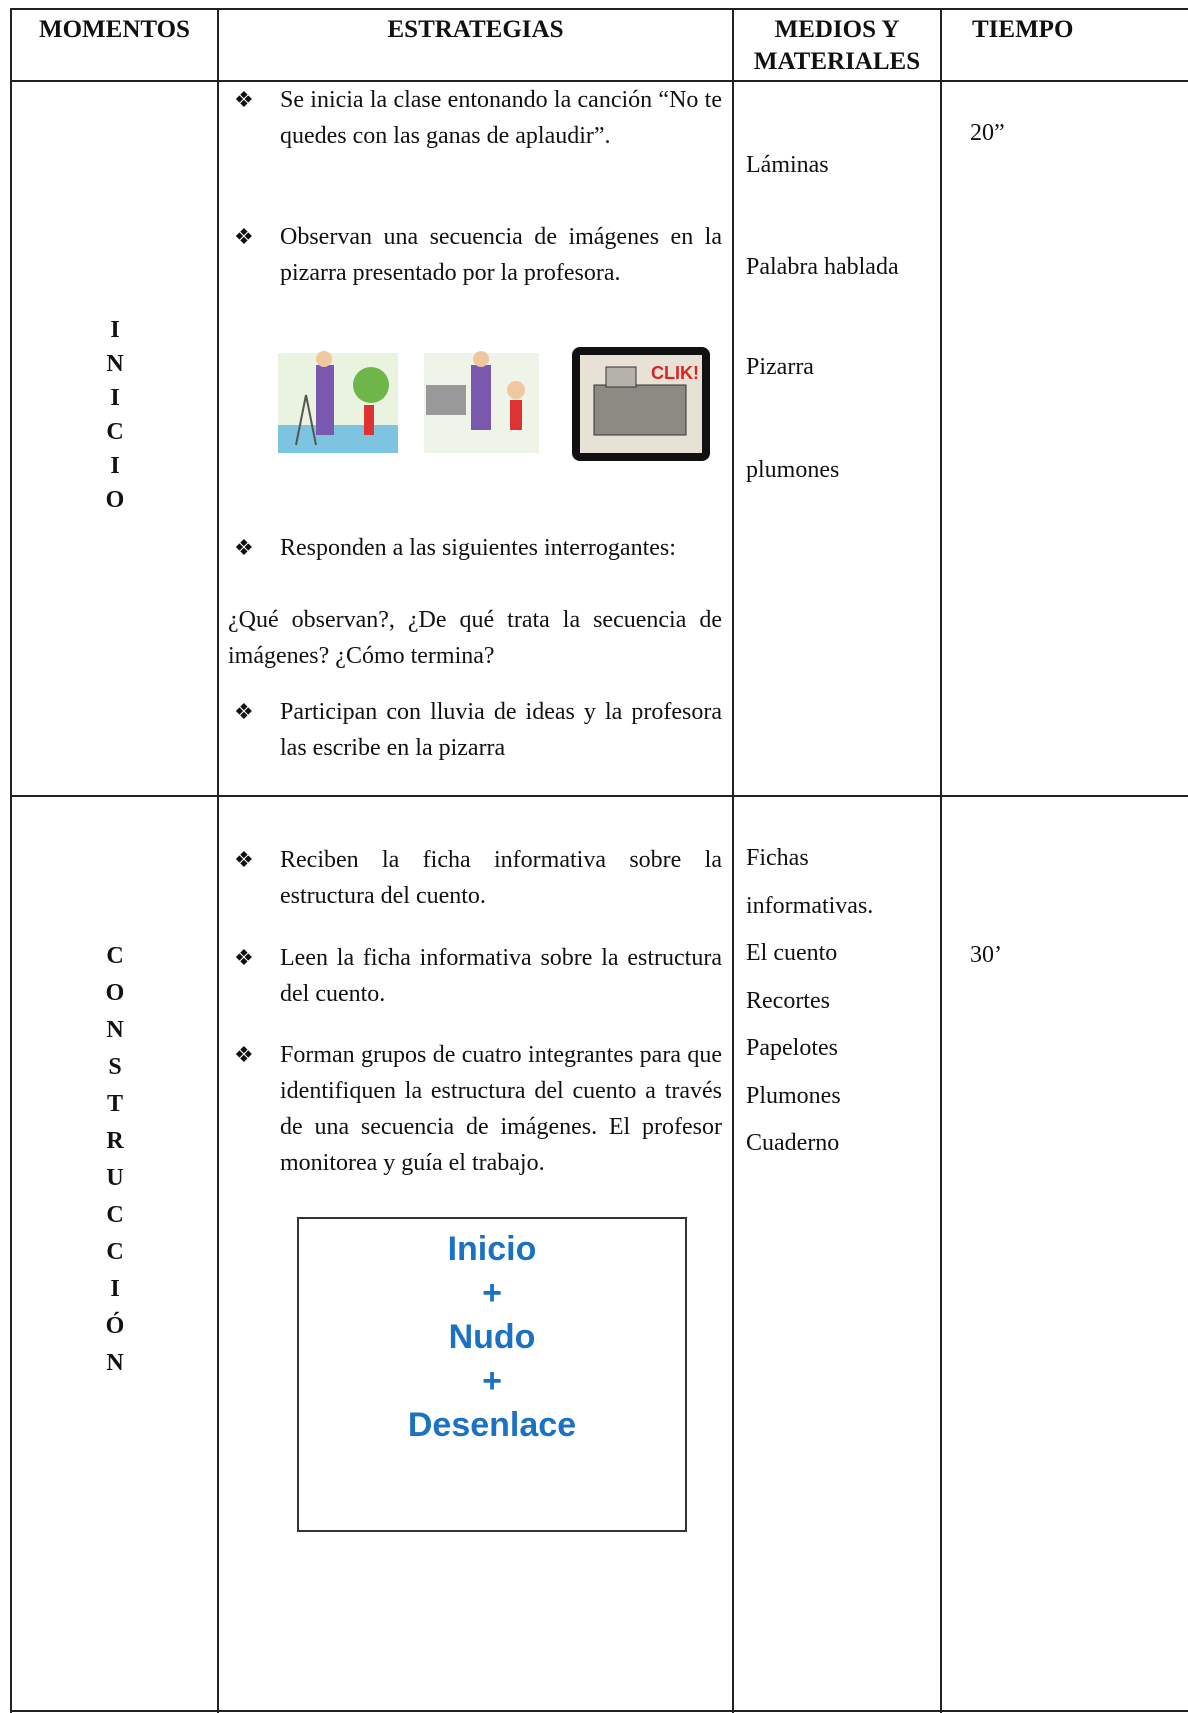  I want to click on material: Papelotes, so click(792, 1048).